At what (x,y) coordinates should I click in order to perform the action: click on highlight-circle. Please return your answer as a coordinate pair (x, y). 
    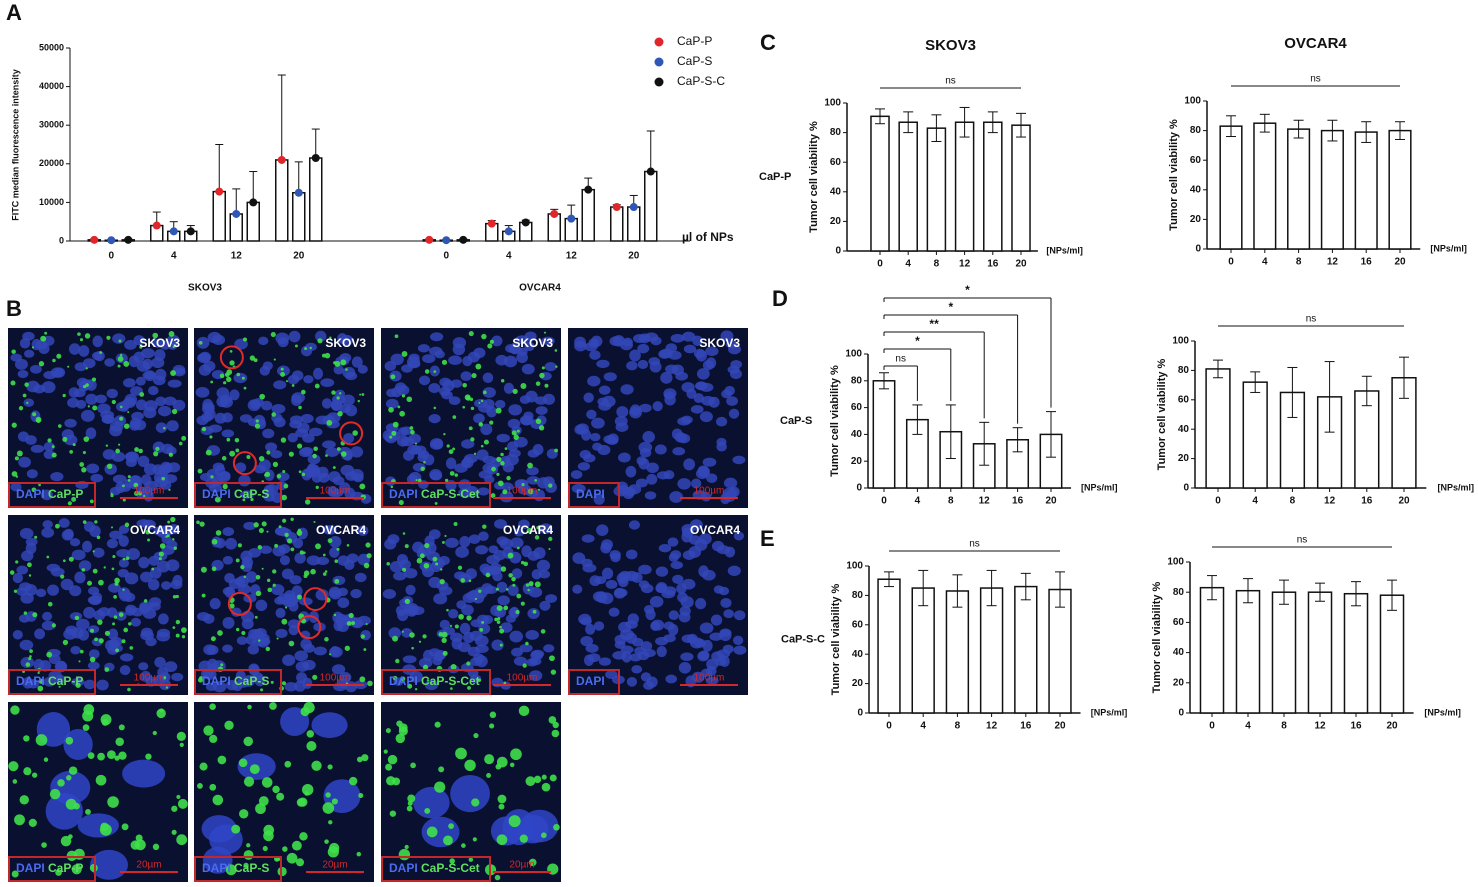
    Looking at the image, I should click on (351, 433).